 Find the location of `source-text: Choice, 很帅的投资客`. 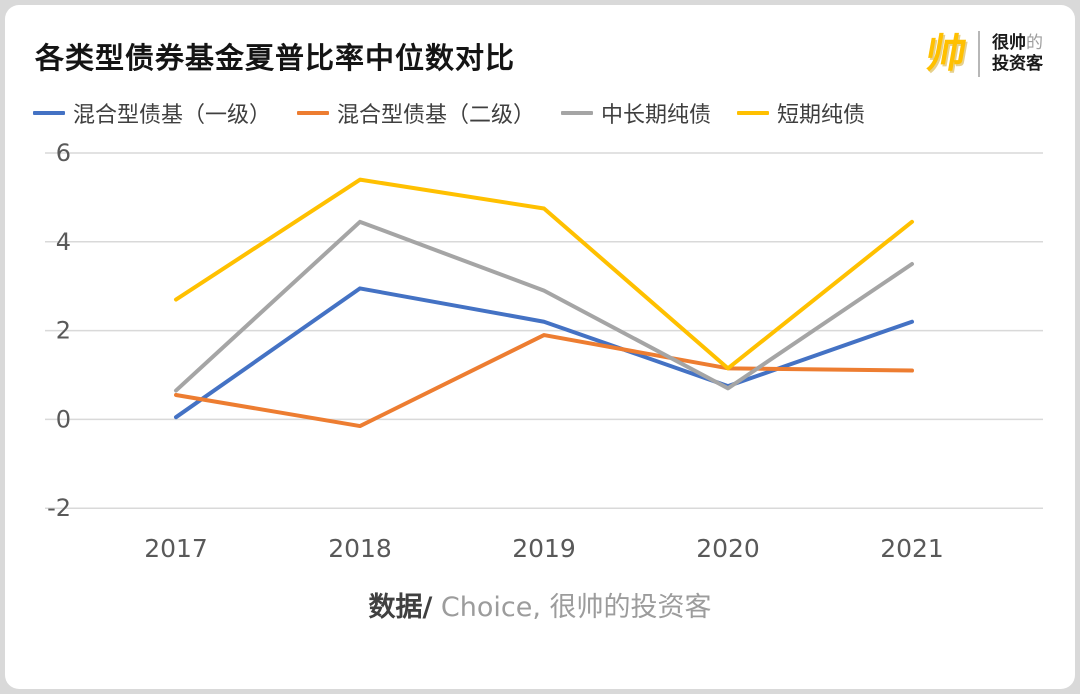

source-text: Choice, 很帅的投资客 is located at coordinates (572, 607).